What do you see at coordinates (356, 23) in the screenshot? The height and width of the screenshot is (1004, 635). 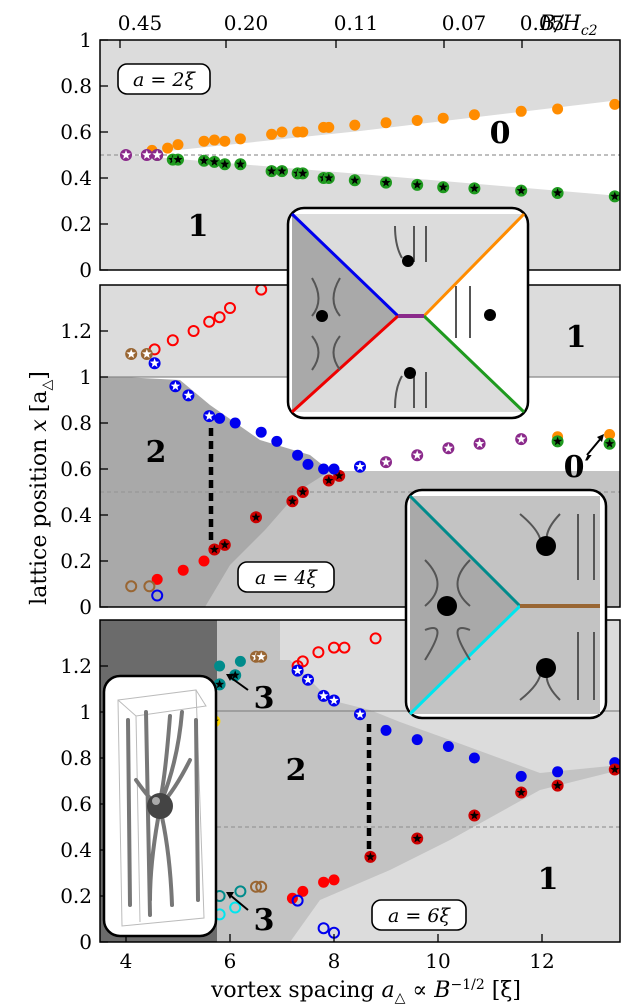 I see `top-tick-label-2: 0.11` at bounding box center [356, 23].